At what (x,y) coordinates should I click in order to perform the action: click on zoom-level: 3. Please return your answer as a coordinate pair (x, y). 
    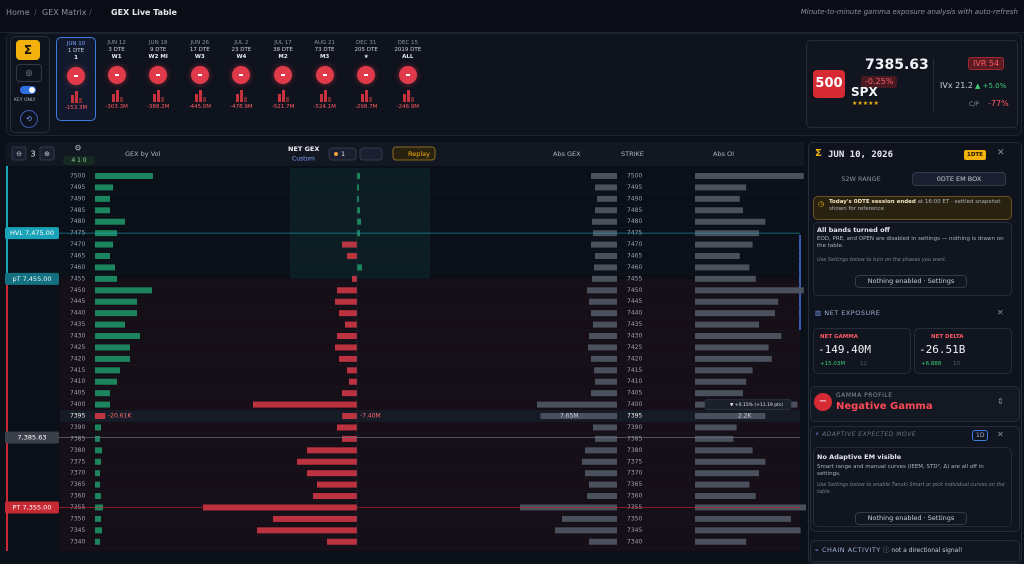
    Looking at the image, I should click on (32, 154).